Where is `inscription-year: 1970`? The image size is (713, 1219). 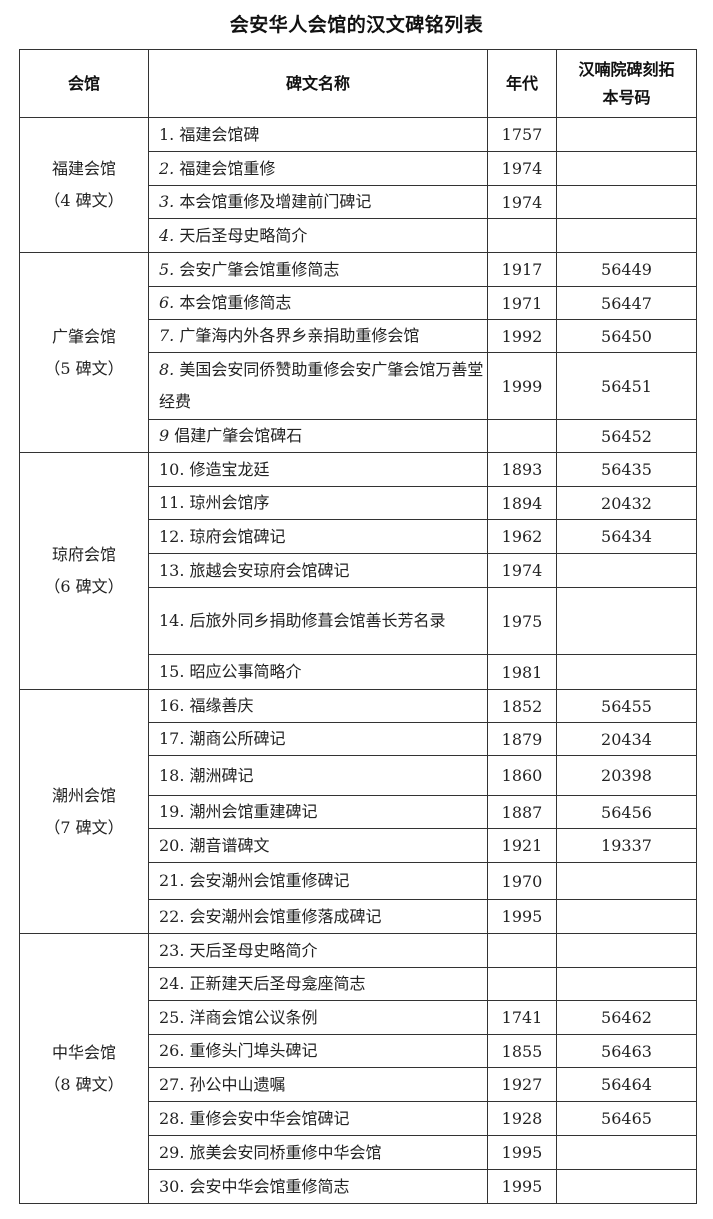
inscription-year: 1970 is located at coordinates (522, 881).